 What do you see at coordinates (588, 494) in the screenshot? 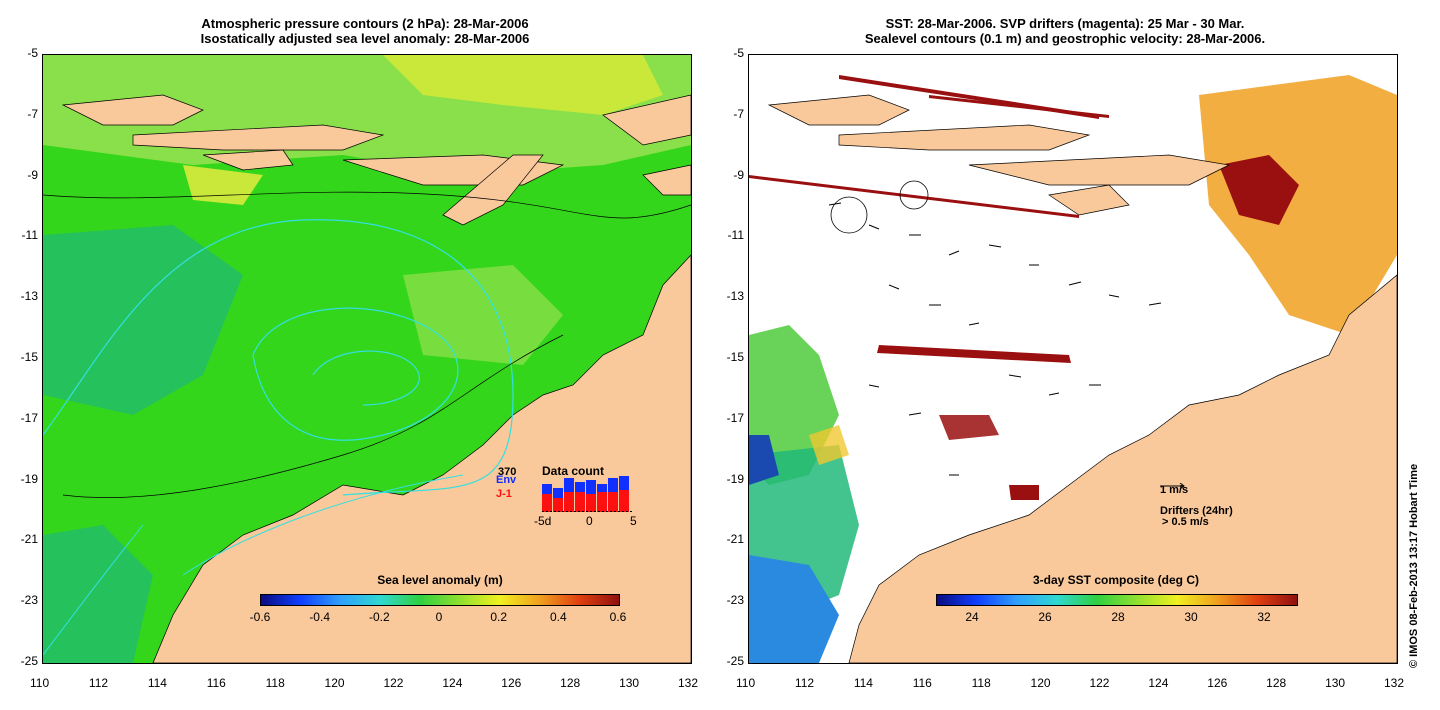
I see `inset-chart` at bounding box center [588, 494].